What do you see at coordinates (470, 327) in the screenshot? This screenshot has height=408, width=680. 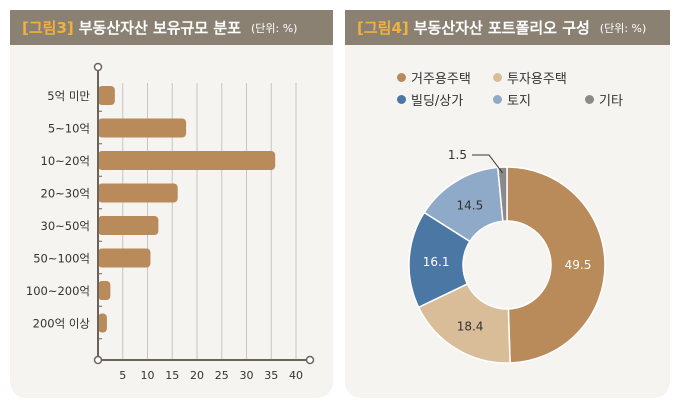 I see `data-label: 18.4` at bounding box center [470, 327].